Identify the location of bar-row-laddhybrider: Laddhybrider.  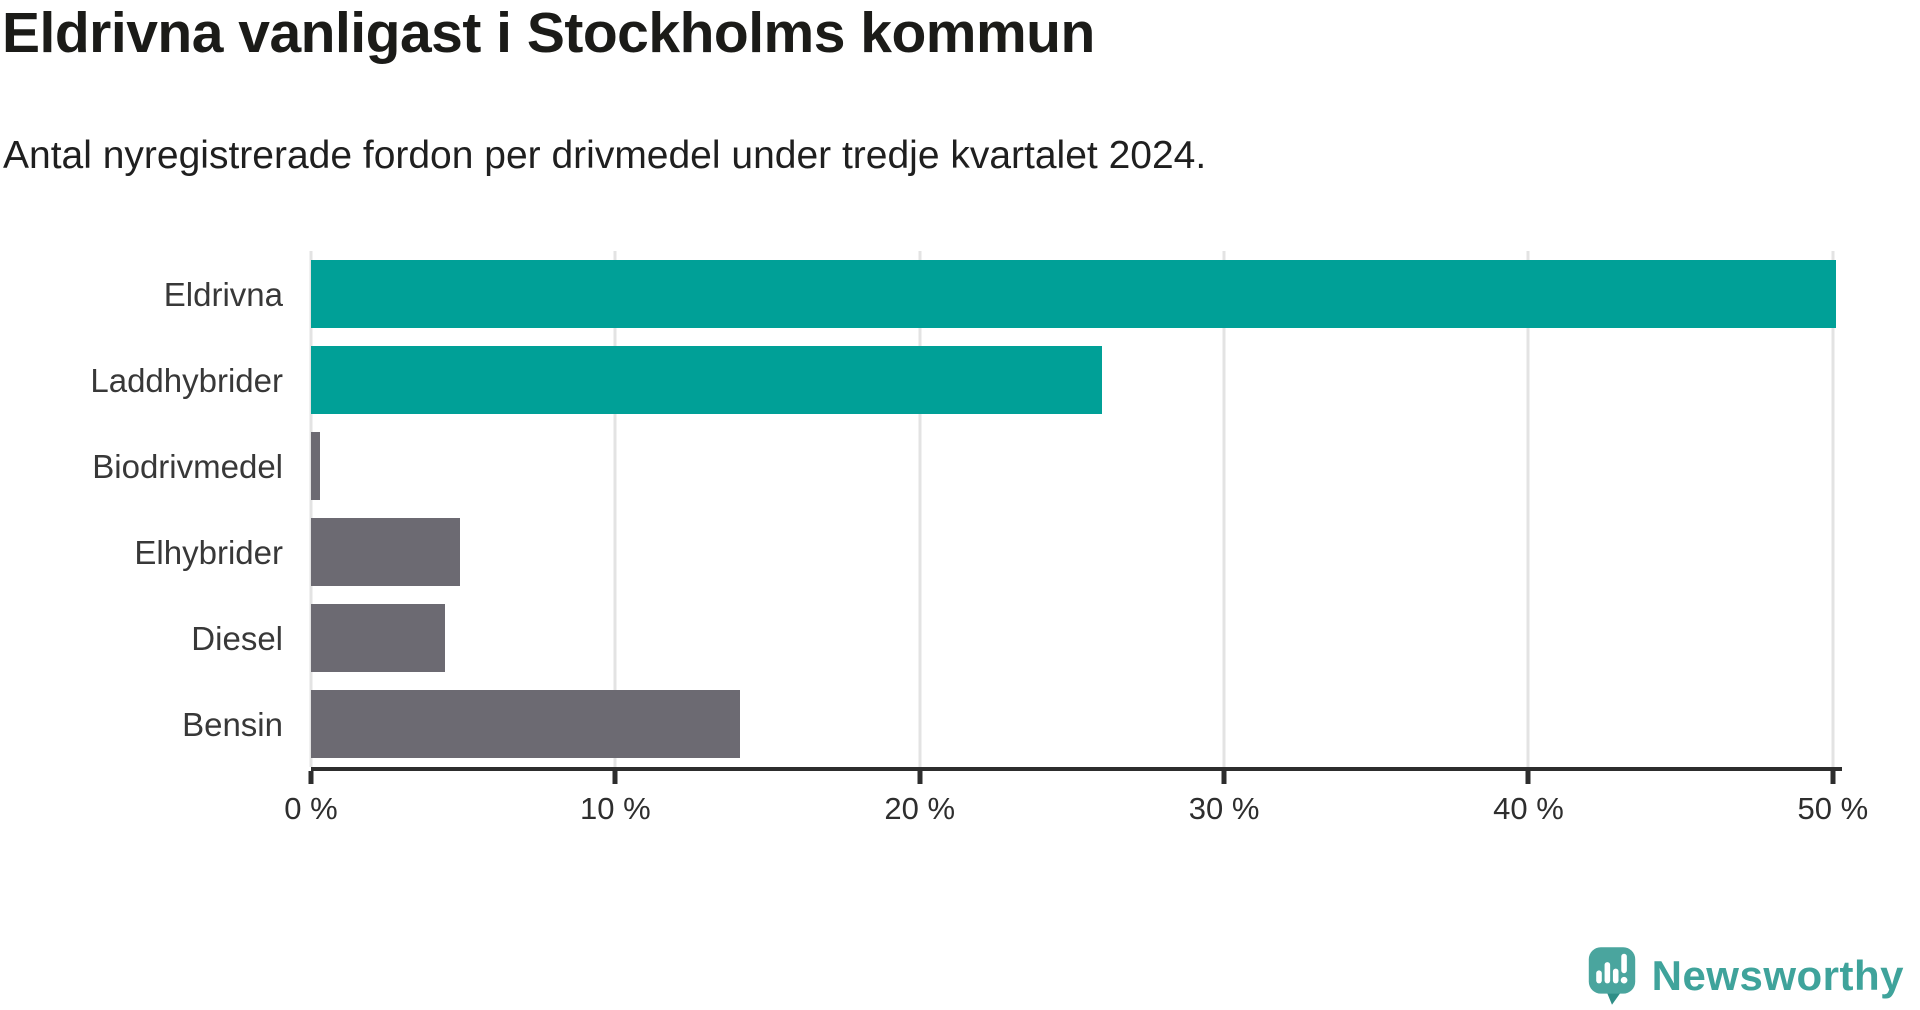
(966, 380).